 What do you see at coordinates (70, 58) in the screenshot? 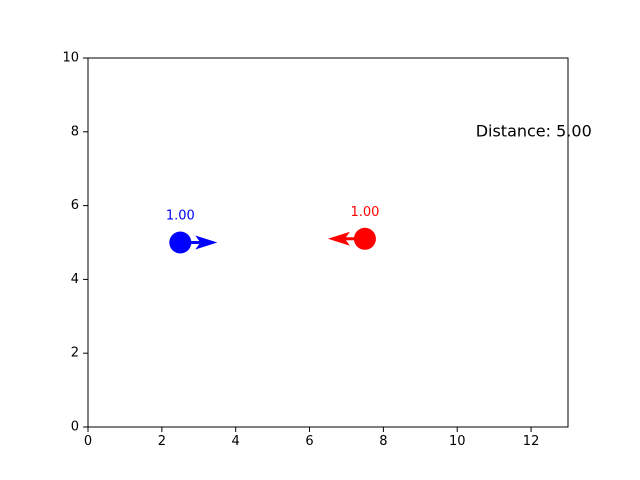
I see `y-tick-label: 10` at bounding box center [70, 58].